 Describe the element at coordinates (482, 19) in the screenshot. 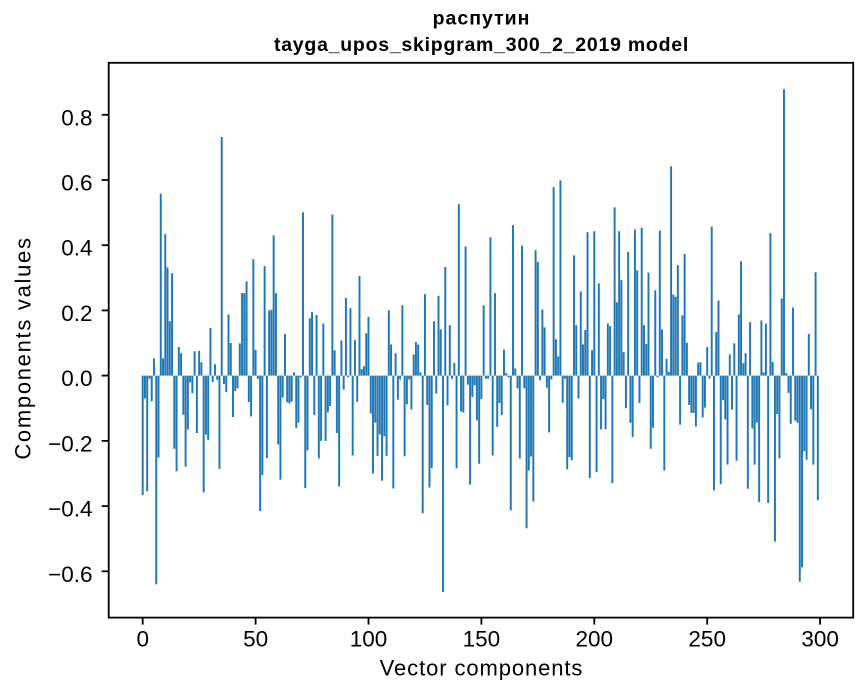

I see `svg-text: распутин` at that location.